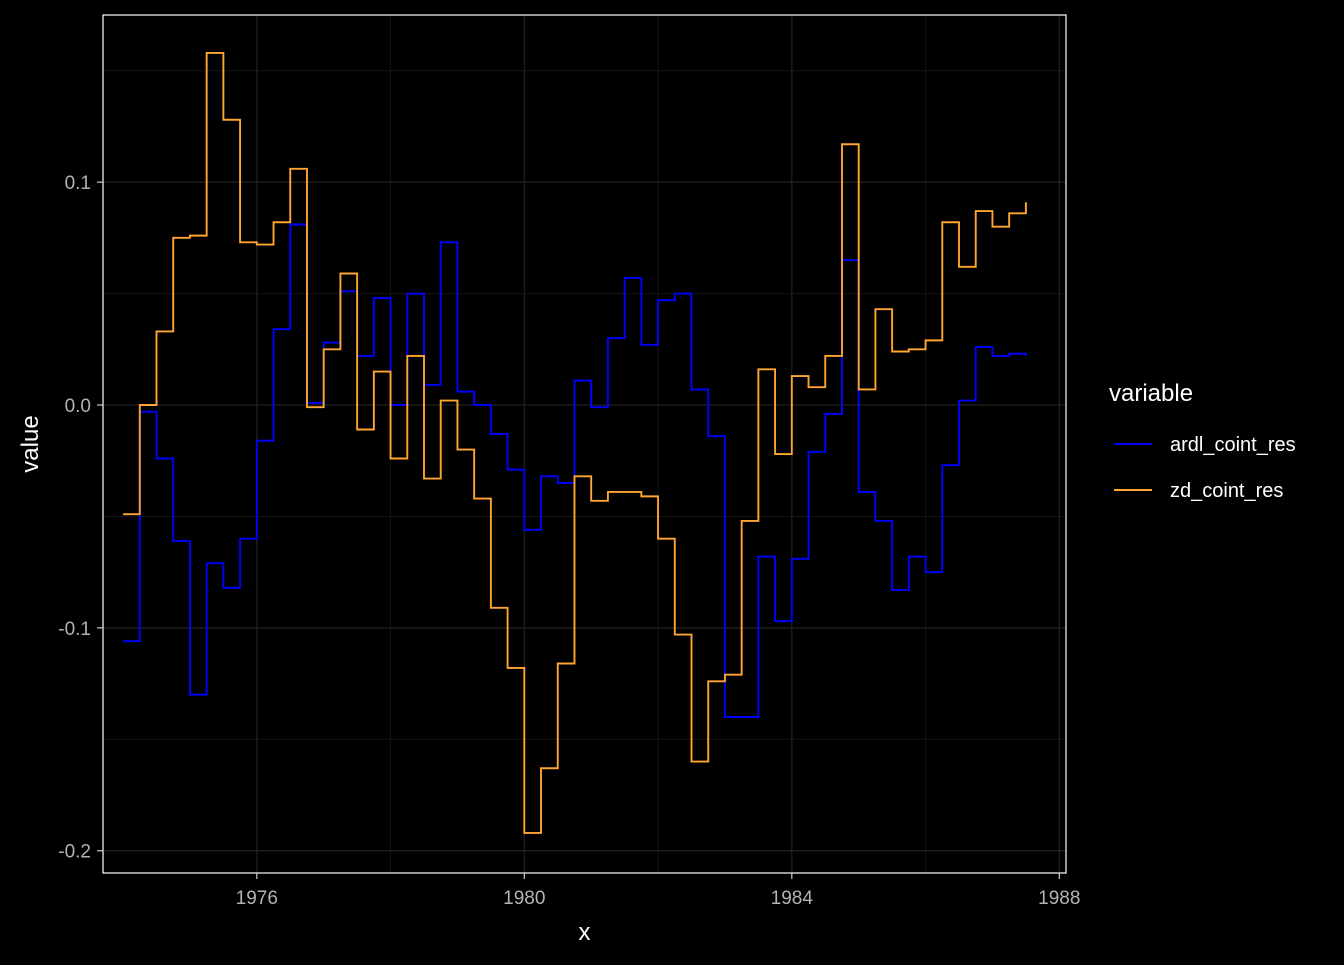  I want to click on legend-title: variable, so click(1151, 393).